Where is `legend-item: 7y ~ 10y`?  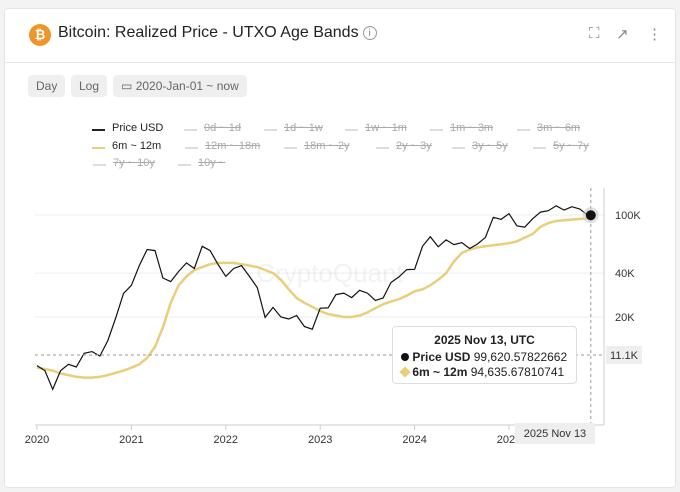 legend-item: 7y ~ 10y is located at coordinates (134, 163).